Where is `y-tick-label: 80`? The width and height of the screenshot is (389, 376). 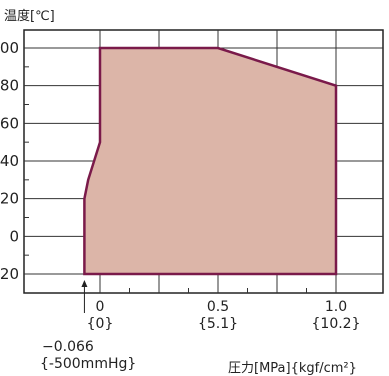
y-tick-label: 80 is located at coordinates (9, 86).